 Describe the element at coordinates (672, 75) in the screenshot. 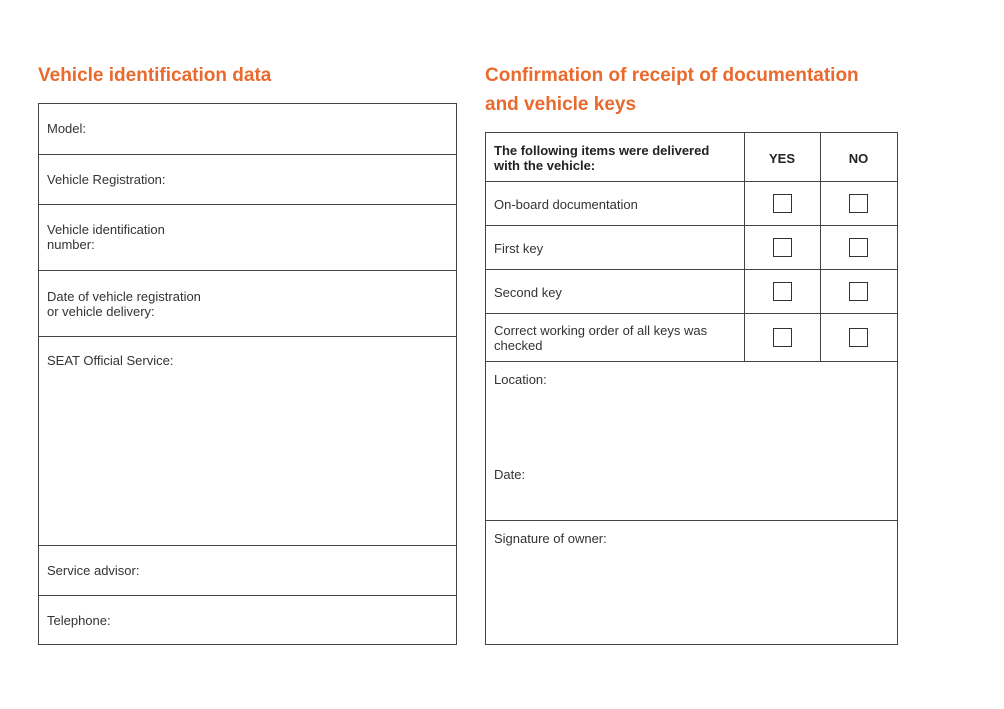

I see `confirmation-title-line1: Confirmation of receipt of documentation` at that location.